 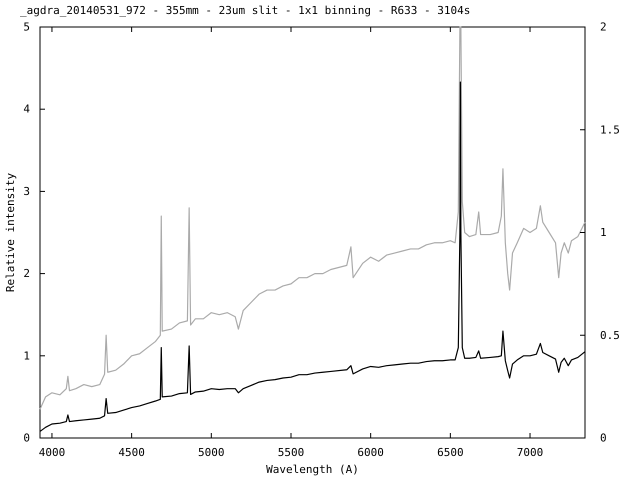 What do you see at coordinates (26, 355) in the screenshot?
I see `y-tick-label: 1` at bounding box center [26, 355].